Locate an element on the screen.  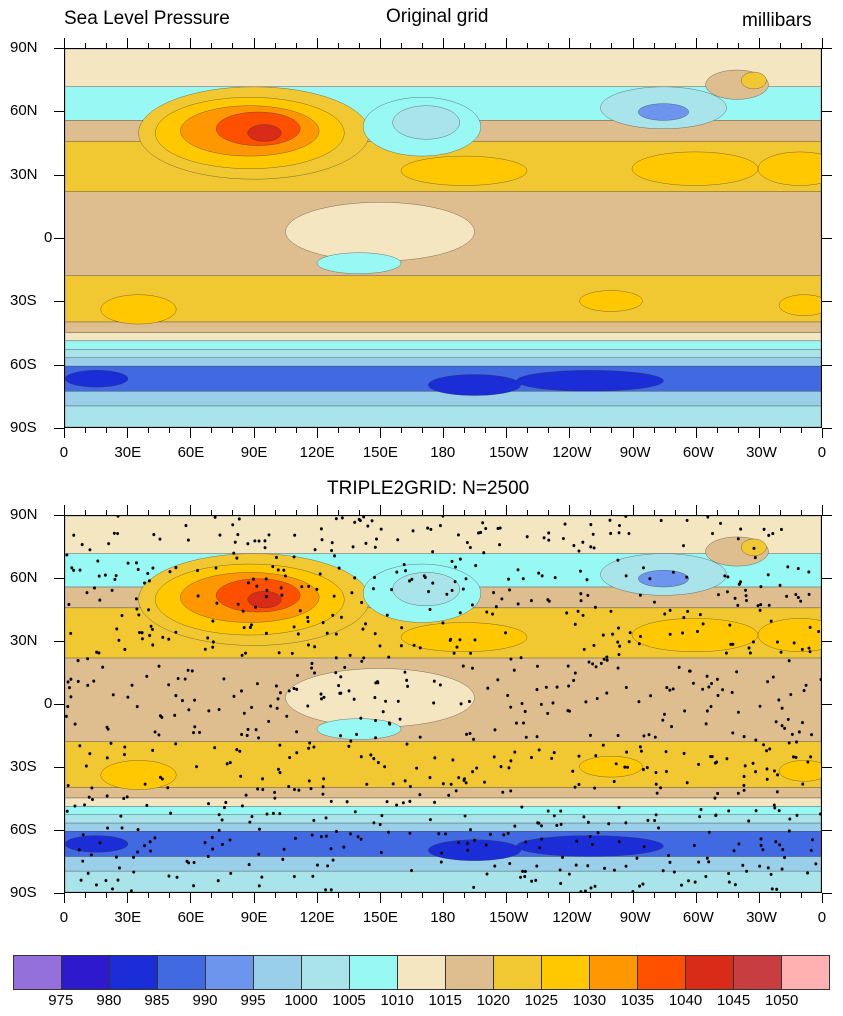
lon-label: 90W is located at coordinates (635, 452).